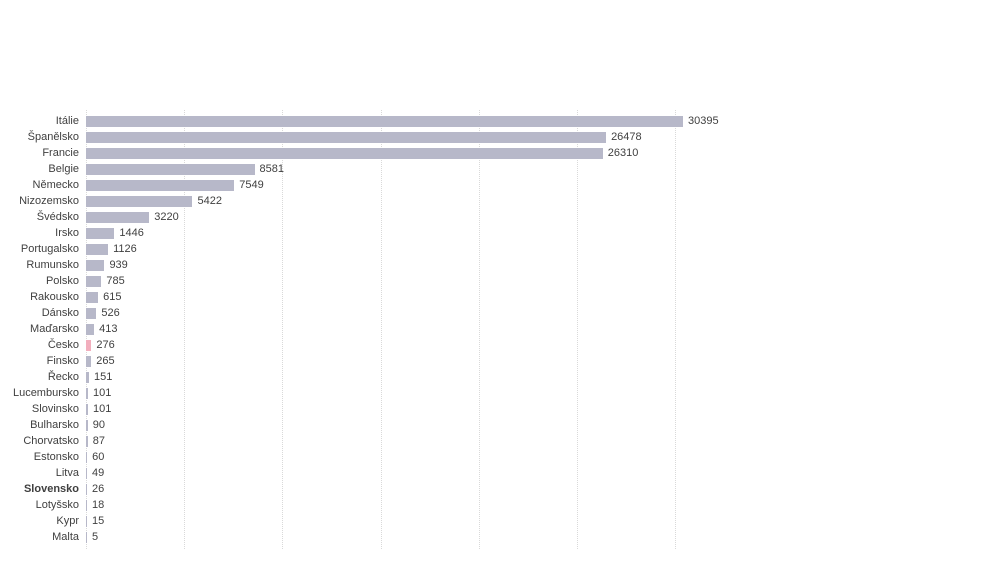 The image size is (1000, 562). What do you see at coordinates (251, 185) in the screenshot?
I see `value-label: 7549` at bounding box center [251, 185].